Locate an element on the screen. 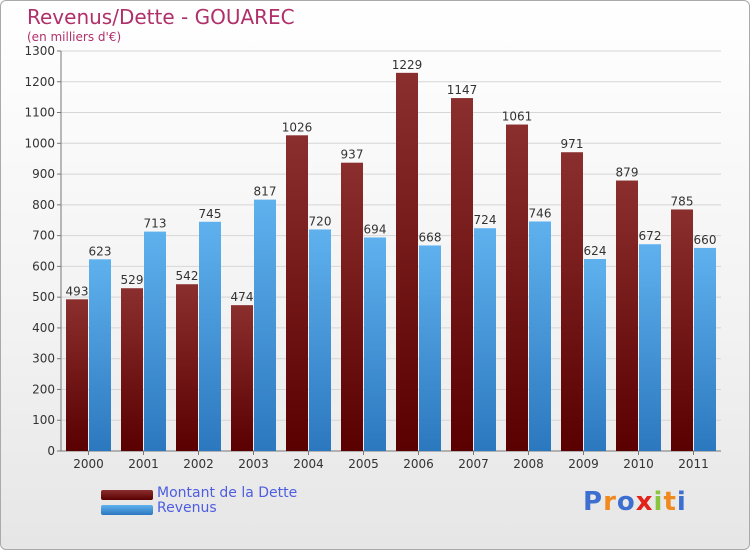 This screenshot has height=550, width=750. bar-dette-2001 is located at coordinates (132, 369).